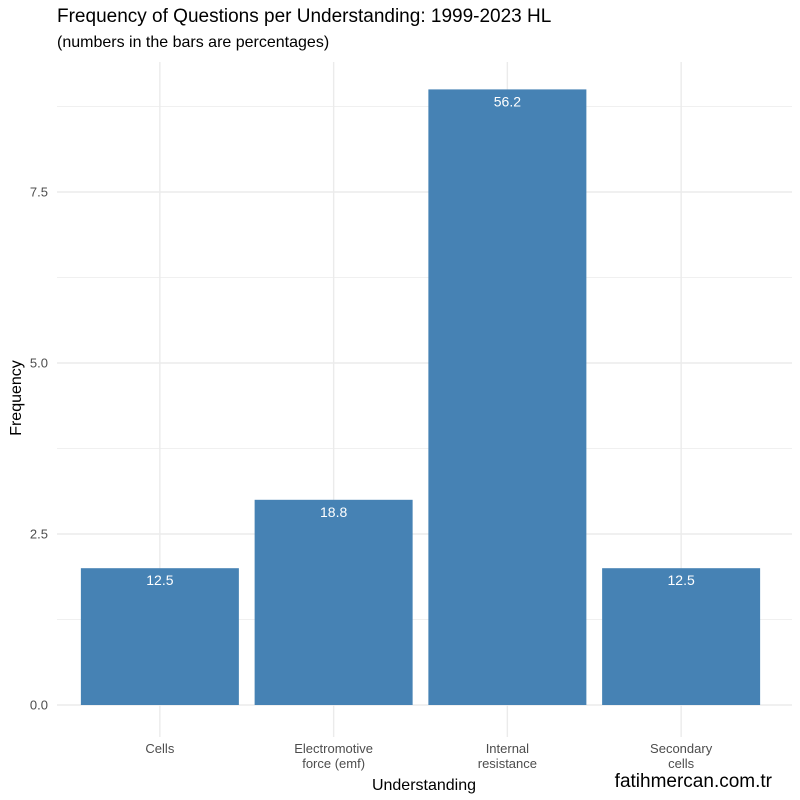 The image size is (800, 800). What do you see at coordinates (507, 763) in the screenshot?
I see `x-tick-label: resistance` at bounding box center [507, 763].